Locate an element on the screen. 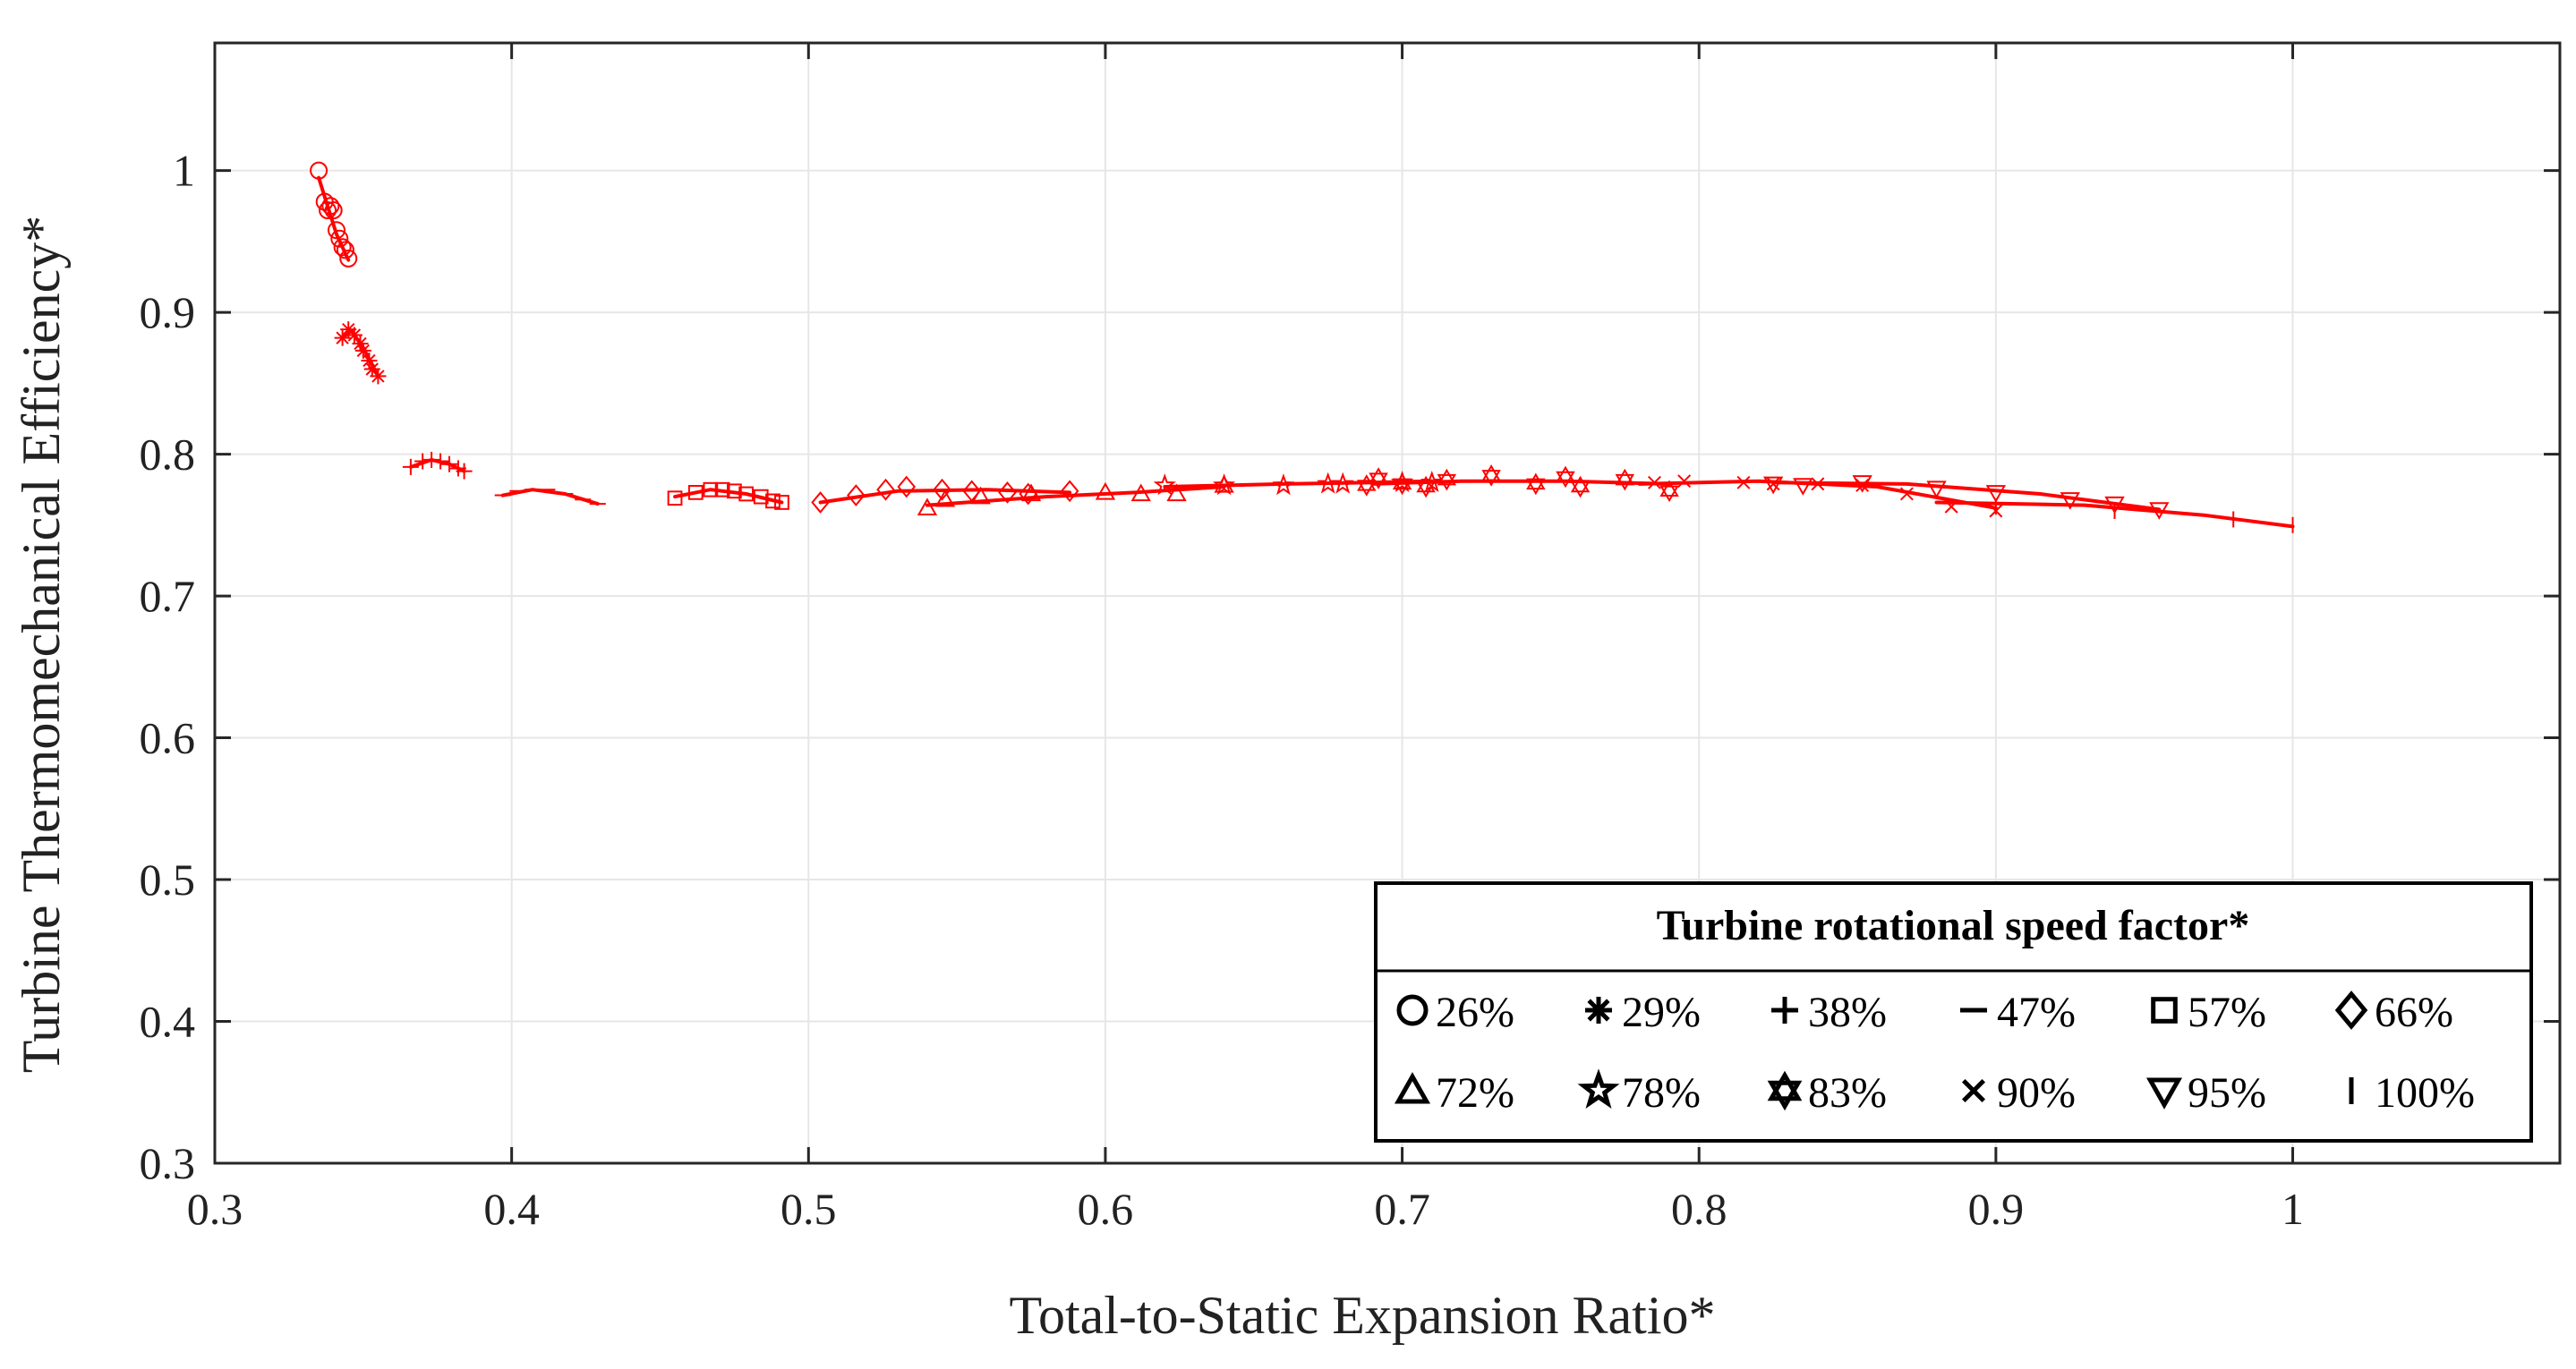 This screenshot has width=2576, height=1369. legend-item: 95% is located at coordinates (2205, 1093).